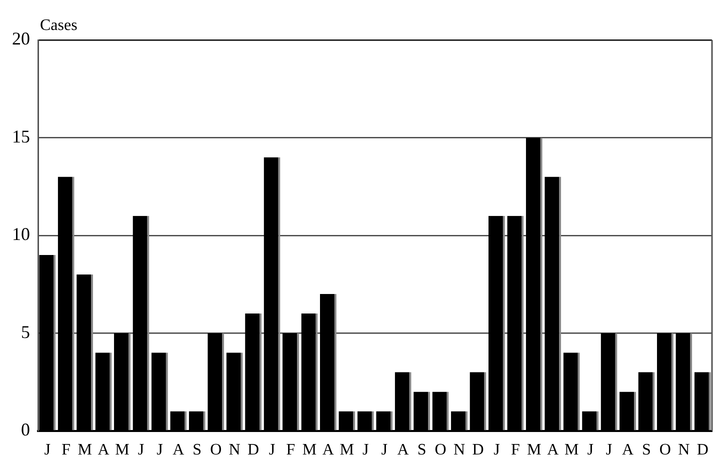  I want to click on y-axis-title: Cases, so click(59, 25).